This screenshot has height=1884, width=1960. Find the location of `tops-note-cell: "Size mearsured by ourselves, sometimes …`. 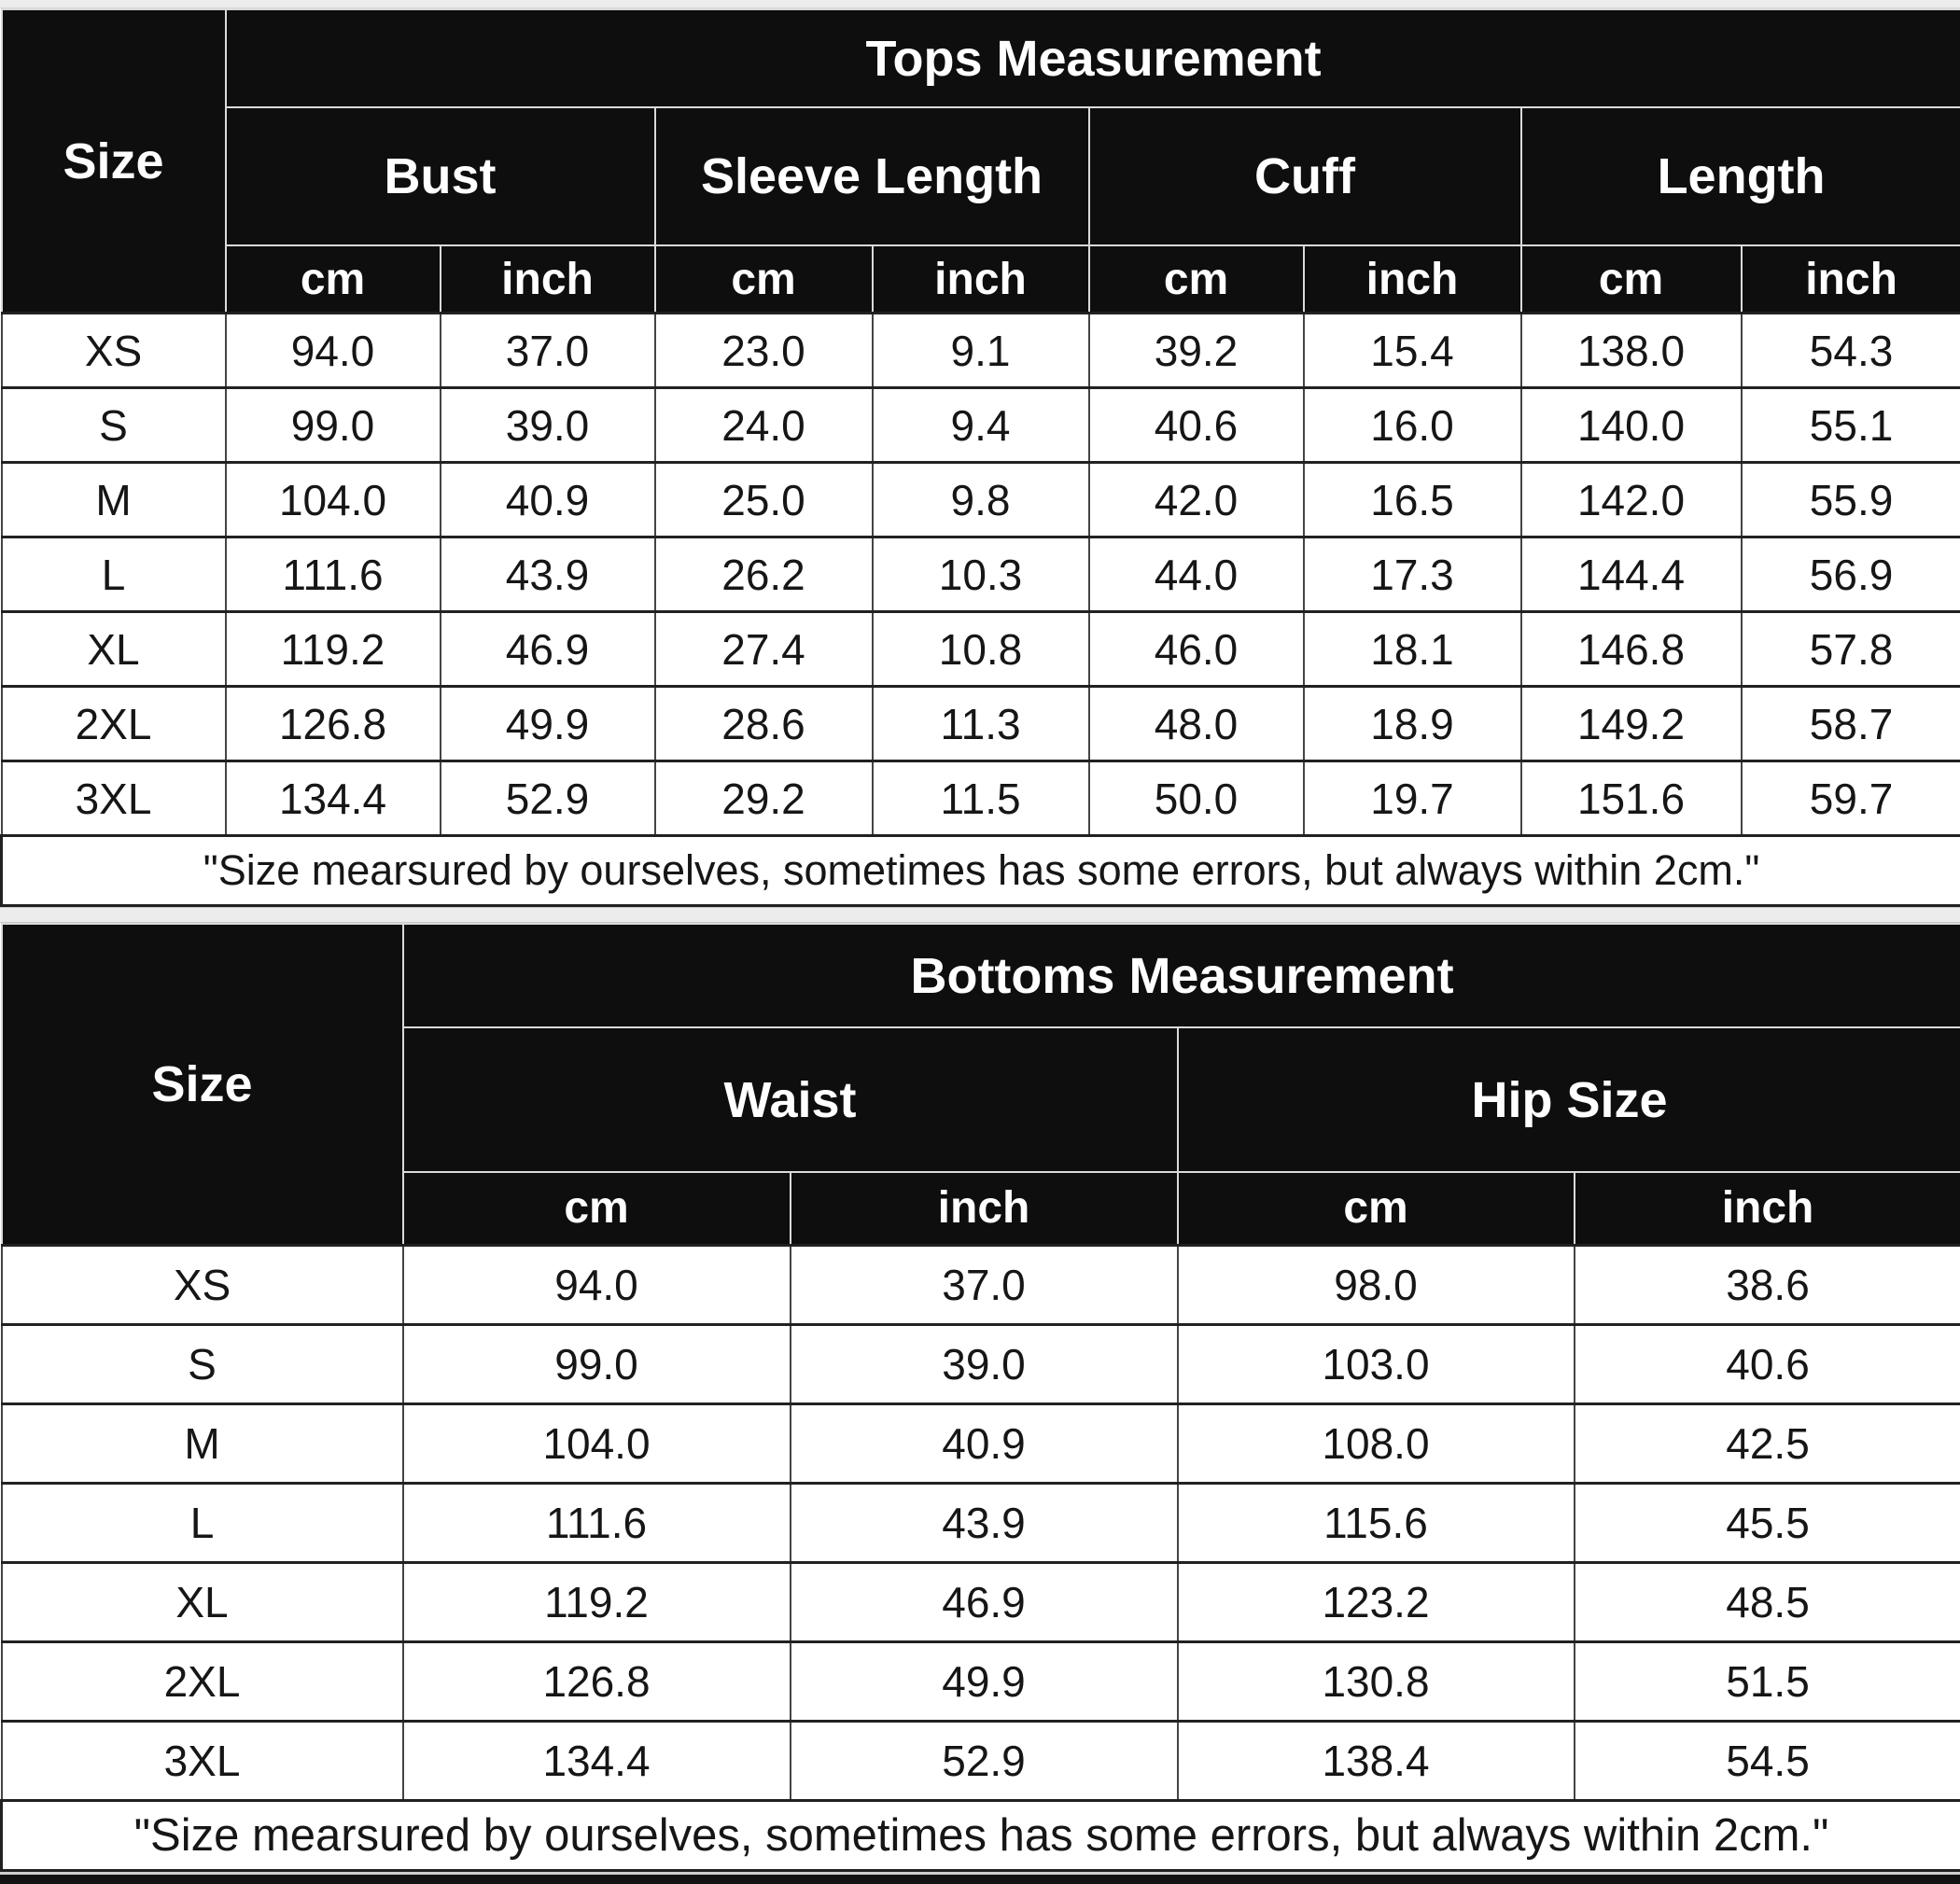

tops-note-cell: "Size mearsured by ourselves, sometimes … is located at coordinates (980, 871).